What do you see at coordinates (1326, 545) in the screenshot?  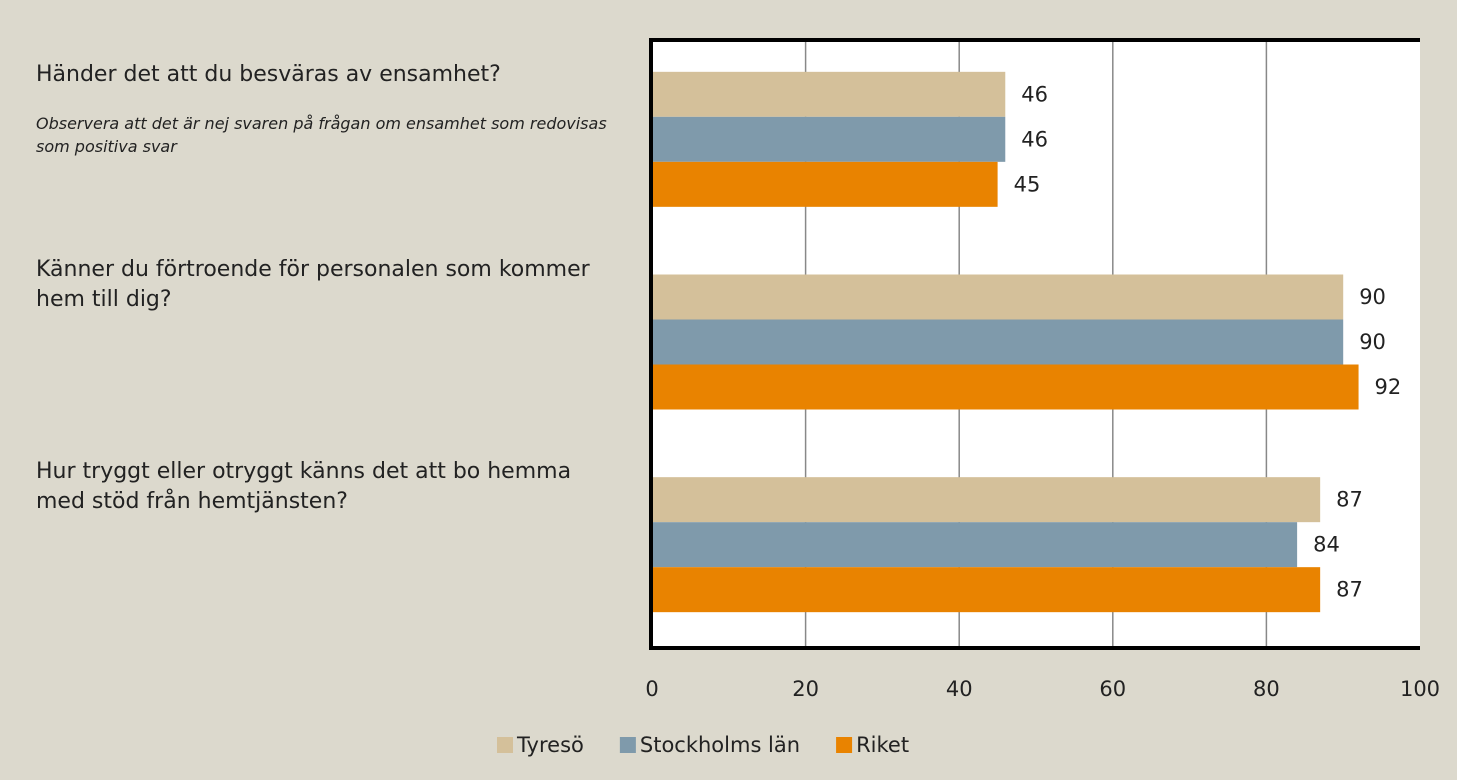 I see `data-label: 84` at bounding box center [1326, 545].